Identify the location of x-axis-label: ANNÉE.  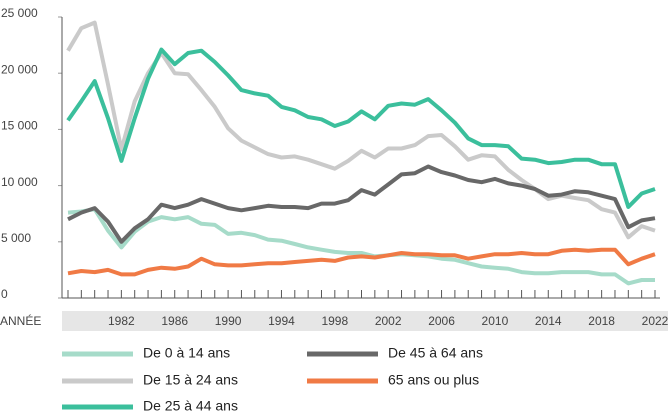
(20, 320).